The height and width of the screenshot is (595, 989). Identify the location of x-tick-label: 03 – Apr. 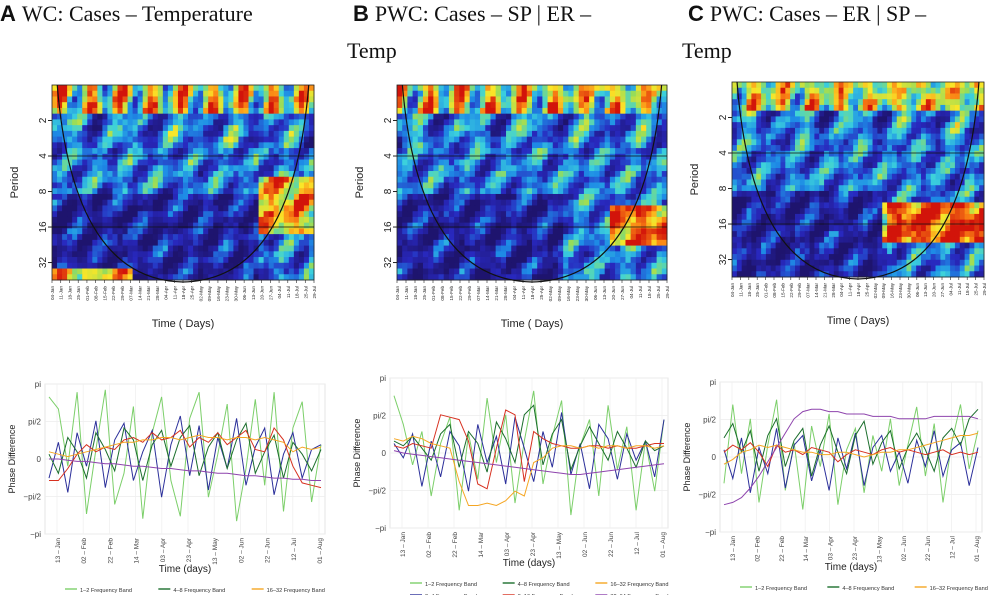
(163, 549).